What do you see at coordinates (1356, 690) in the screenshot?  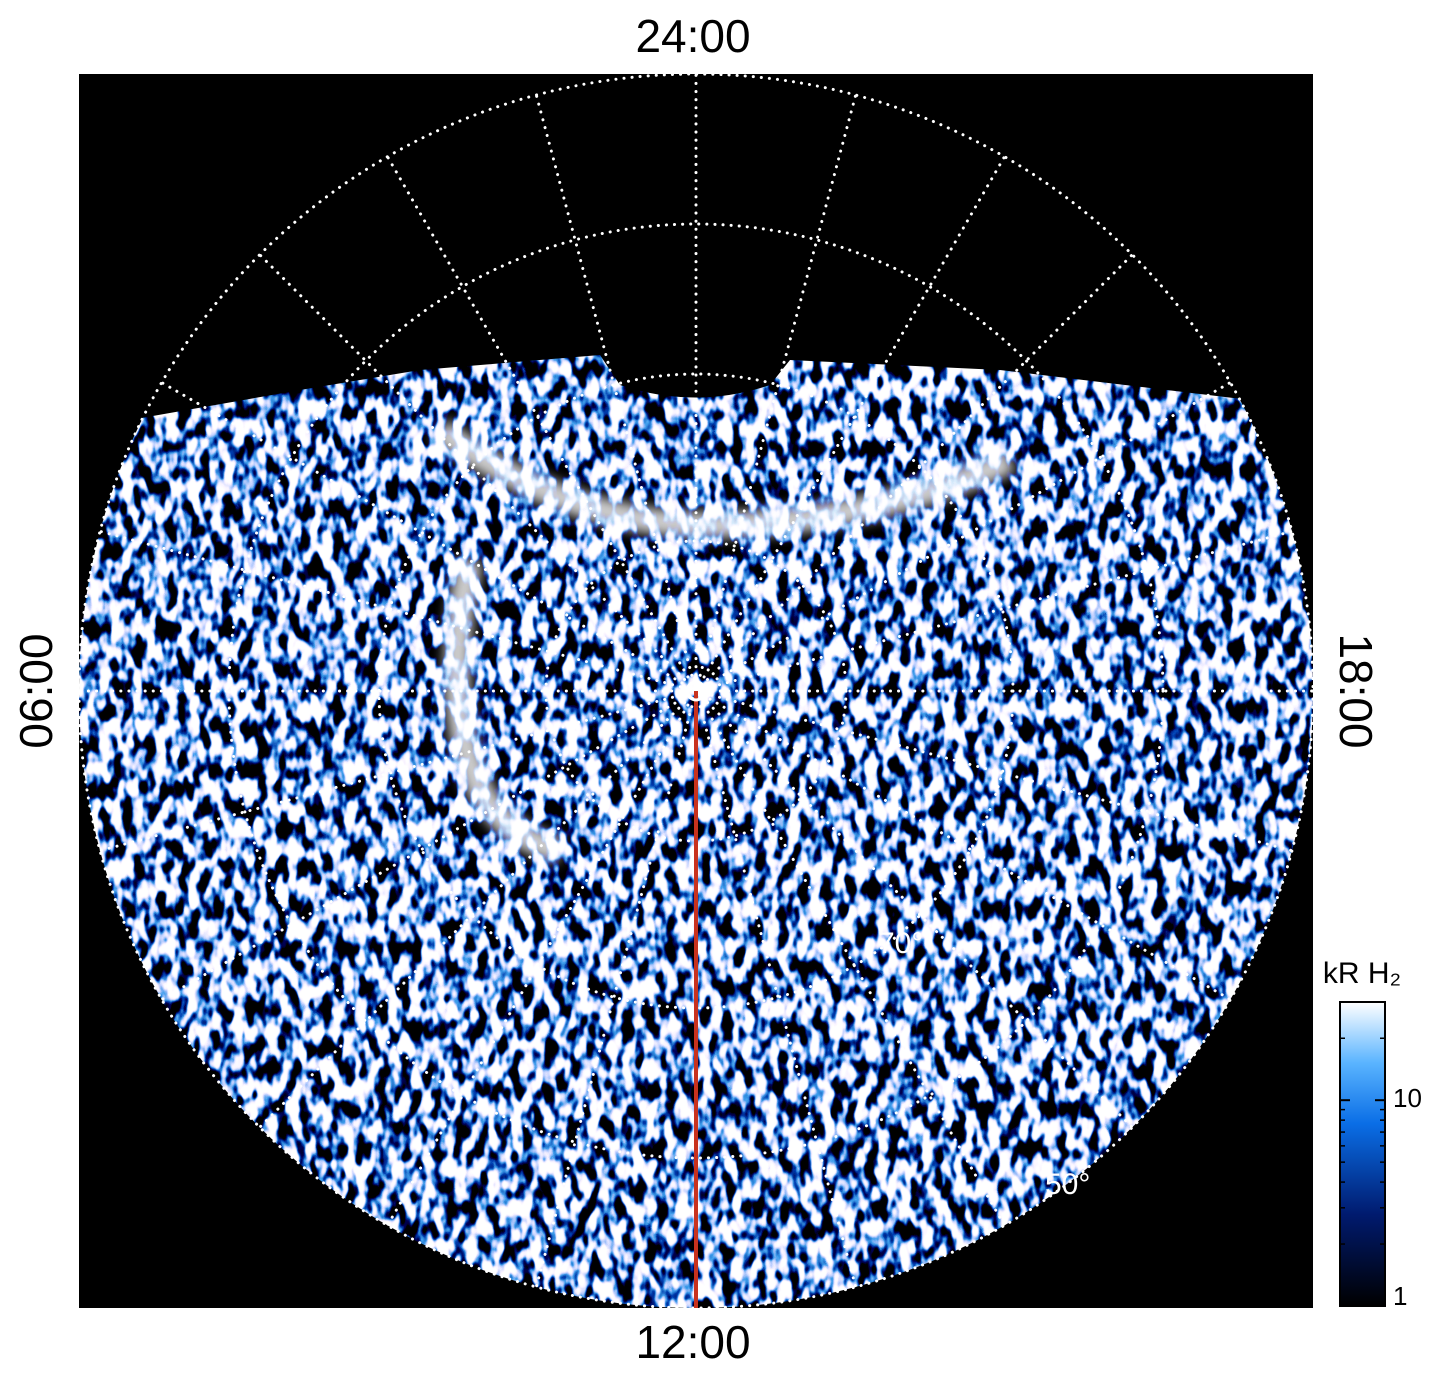 I see `hour-label: 18:00` at bounding box center [1356, 690].